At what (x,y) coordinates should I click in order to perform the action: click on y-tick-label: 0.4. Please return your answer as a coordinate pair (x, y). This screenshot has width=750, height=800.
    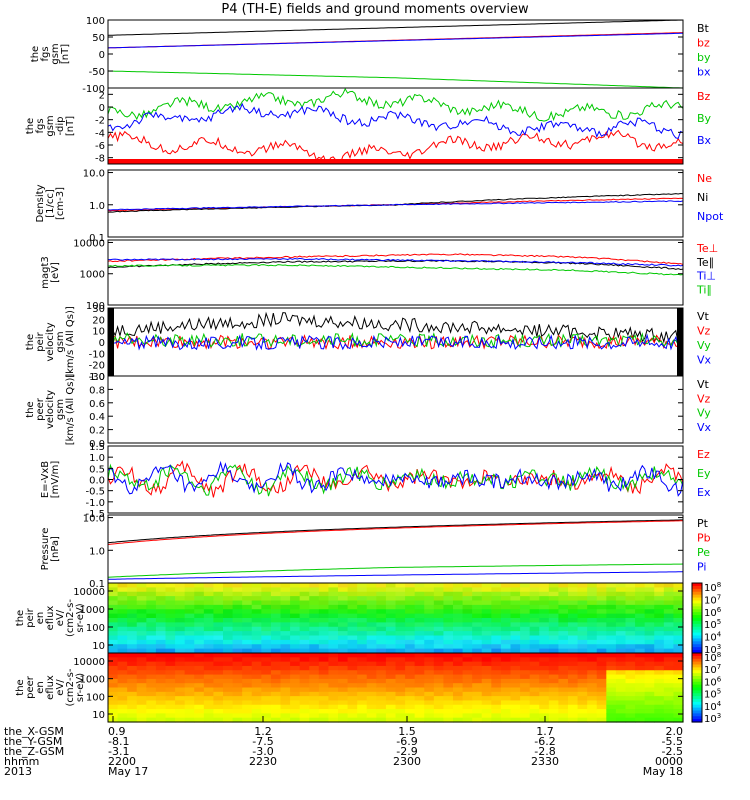
    Looking at the image, I should click on (97, 417).